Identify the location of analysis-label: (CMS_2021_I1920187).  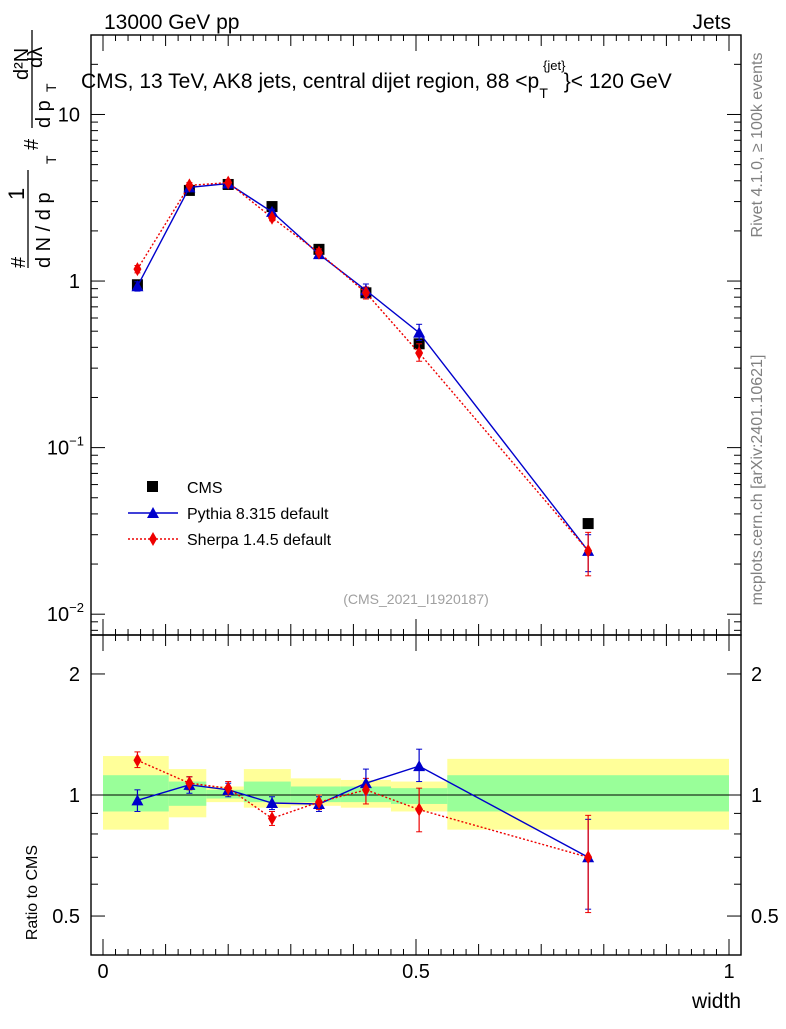
(416, 599).